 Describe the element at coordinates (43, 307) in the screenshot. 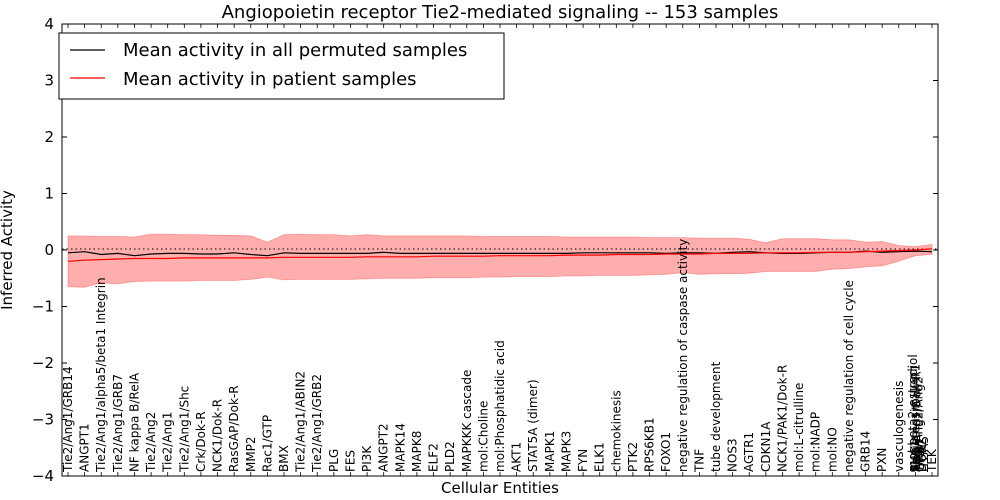

I see `y-tick-label: −1` at that location.